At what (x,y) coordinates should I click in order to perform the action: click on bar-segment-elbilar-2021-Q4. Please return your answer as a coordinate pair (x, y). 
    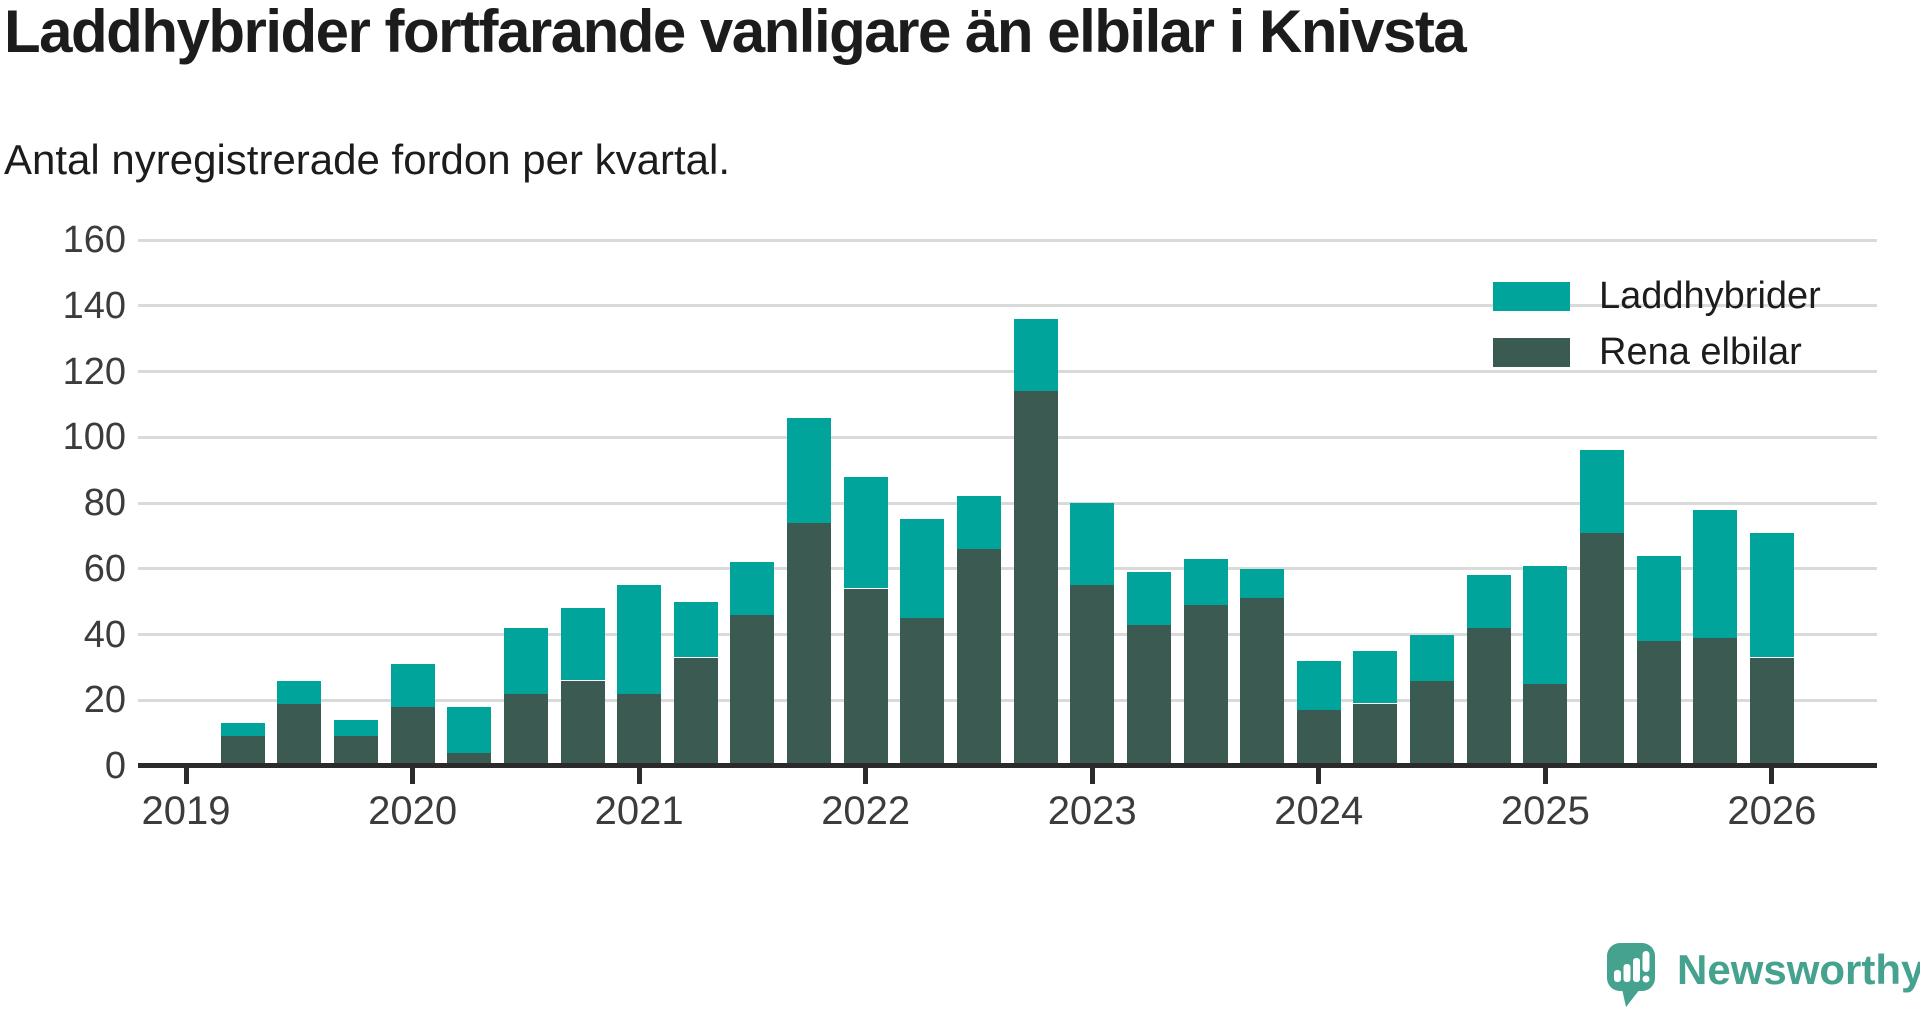
    Looking at the image, I should click on (809, 644).